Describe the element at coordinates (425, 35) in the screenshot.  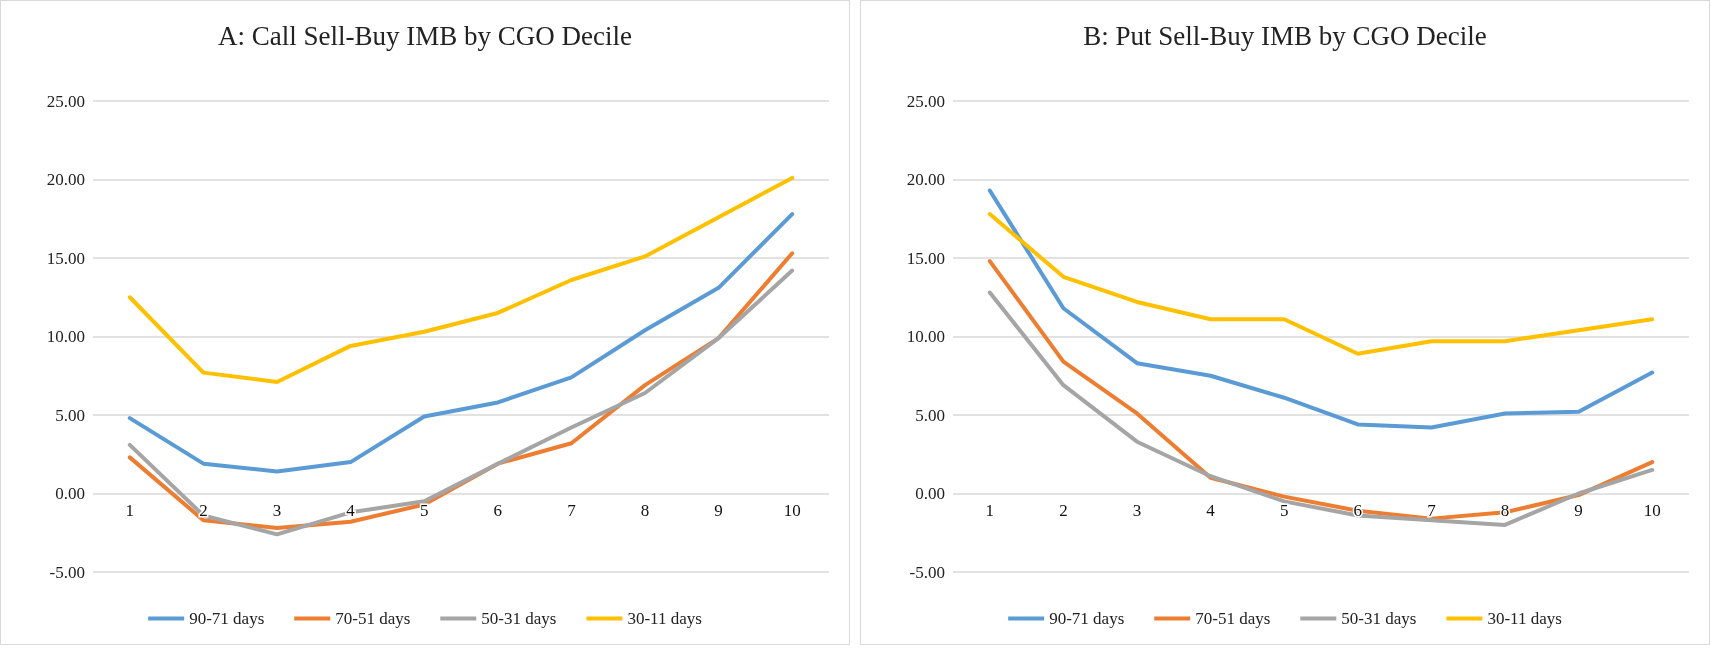
I see `chart-title: A: Call Sell-Buy IMB by CGO Decile` at that location.